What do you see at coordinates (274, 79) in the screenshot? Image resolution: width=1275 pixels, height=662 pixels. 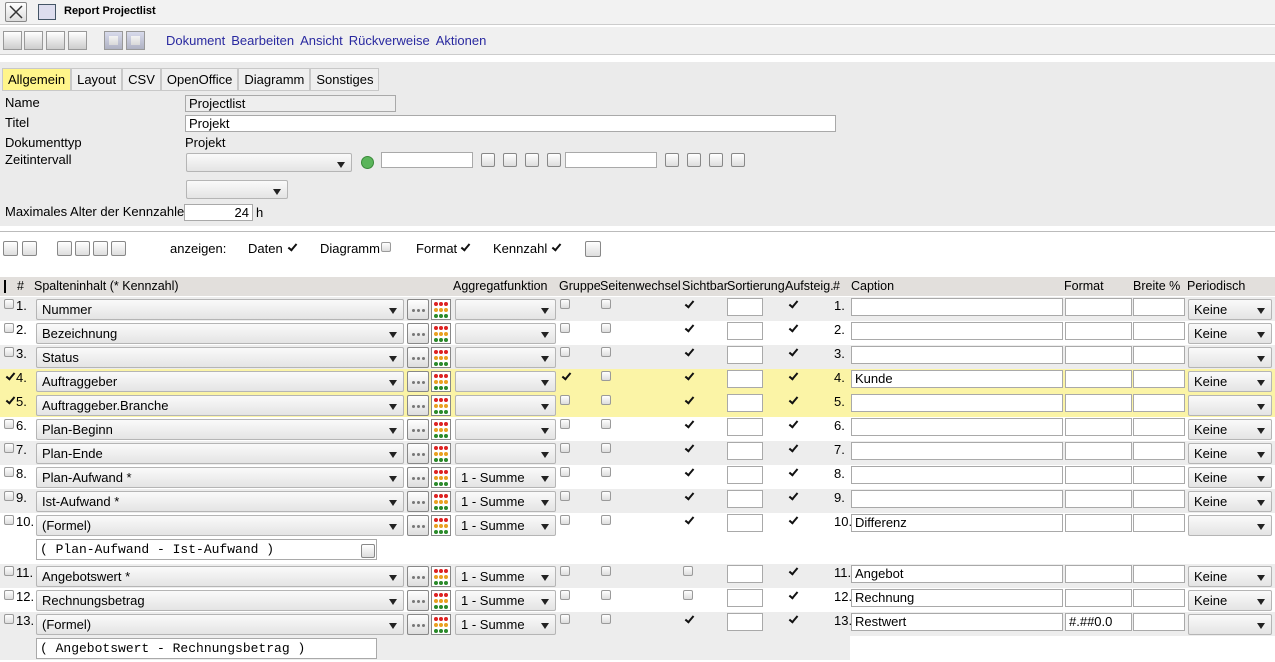 I see `tab: Diagramm` at bounding box center [274, 79].